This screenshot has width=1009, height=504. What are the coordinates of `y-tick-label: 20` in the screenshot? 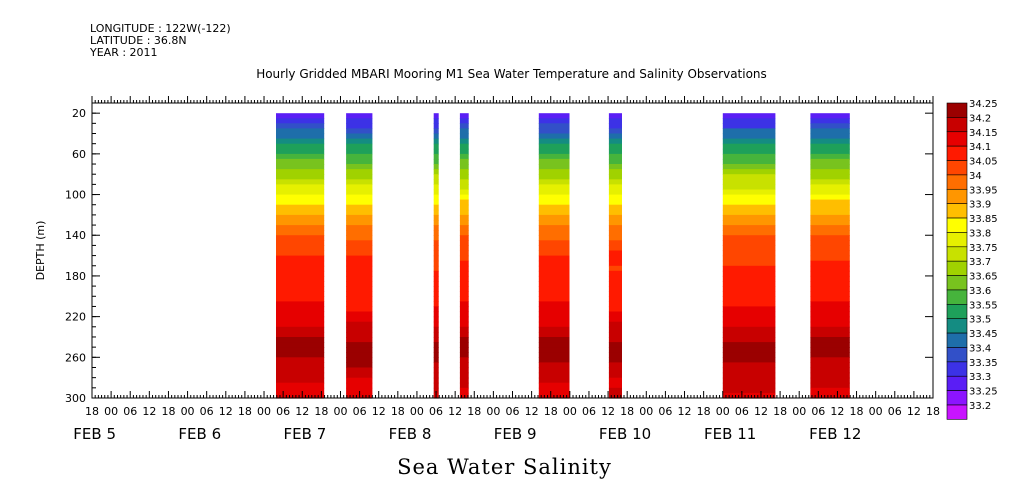 It's located at (79, 113).